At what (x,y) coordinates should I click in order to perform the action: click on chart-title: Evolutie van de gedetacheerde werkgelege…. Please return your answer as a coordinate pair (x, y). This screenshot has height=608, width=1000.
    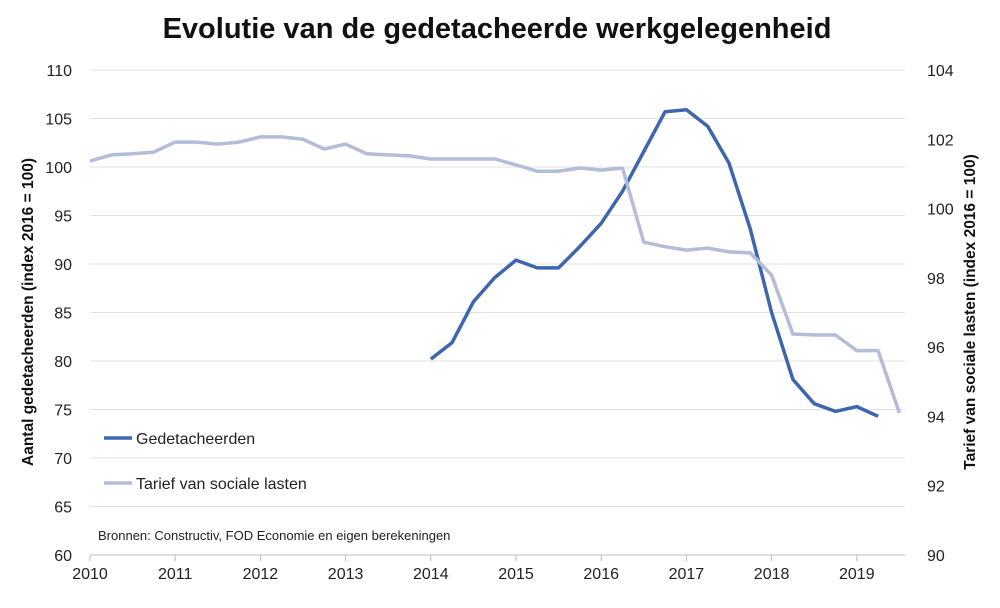
    Looking at the image, I should click on (497, 29).